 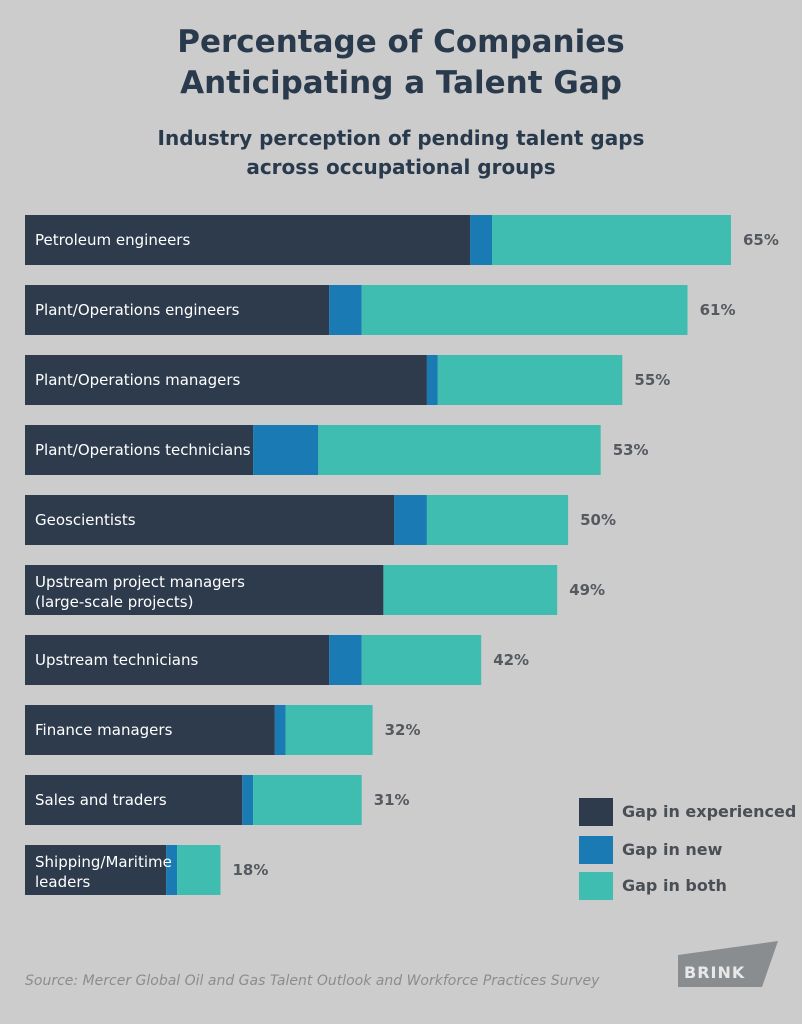 What do you see at coordinates (596, 850) in the screenshot?
I see `legend-swatch-new` at bounding box center [596, 850].